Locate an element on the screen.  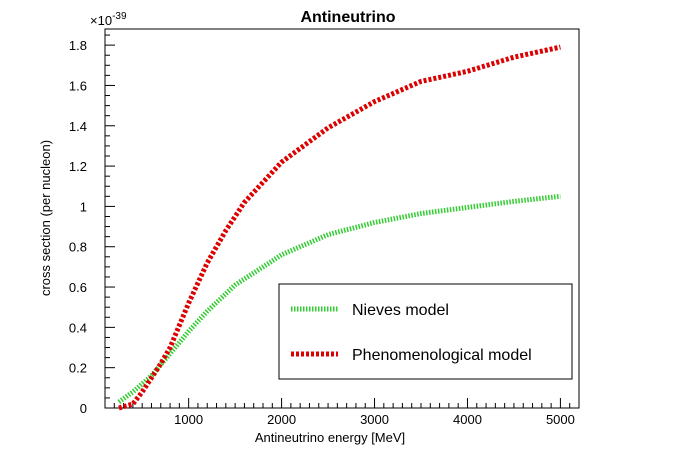
x-tick-label: 3000 is located at coordinates (374, 419).